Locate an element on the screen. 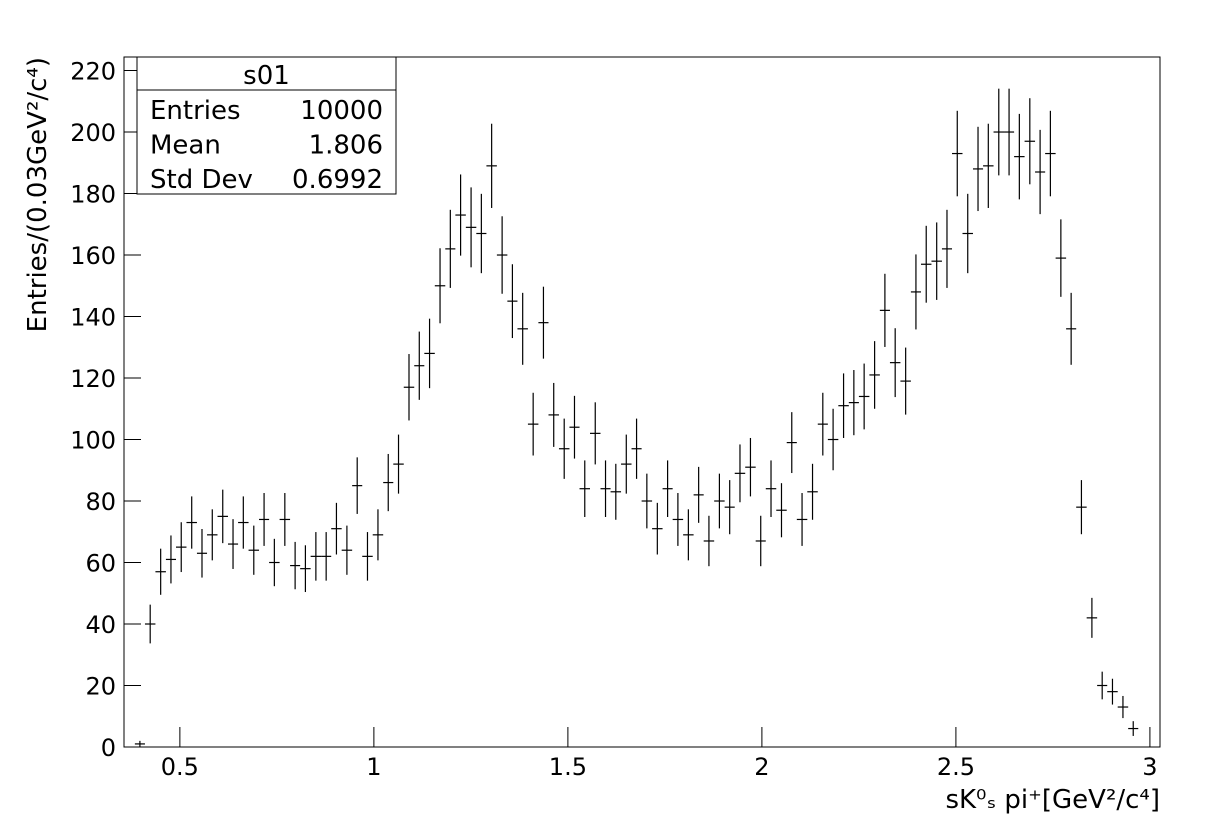  y-tick-label: 160 is located at coordinates (93, 256).